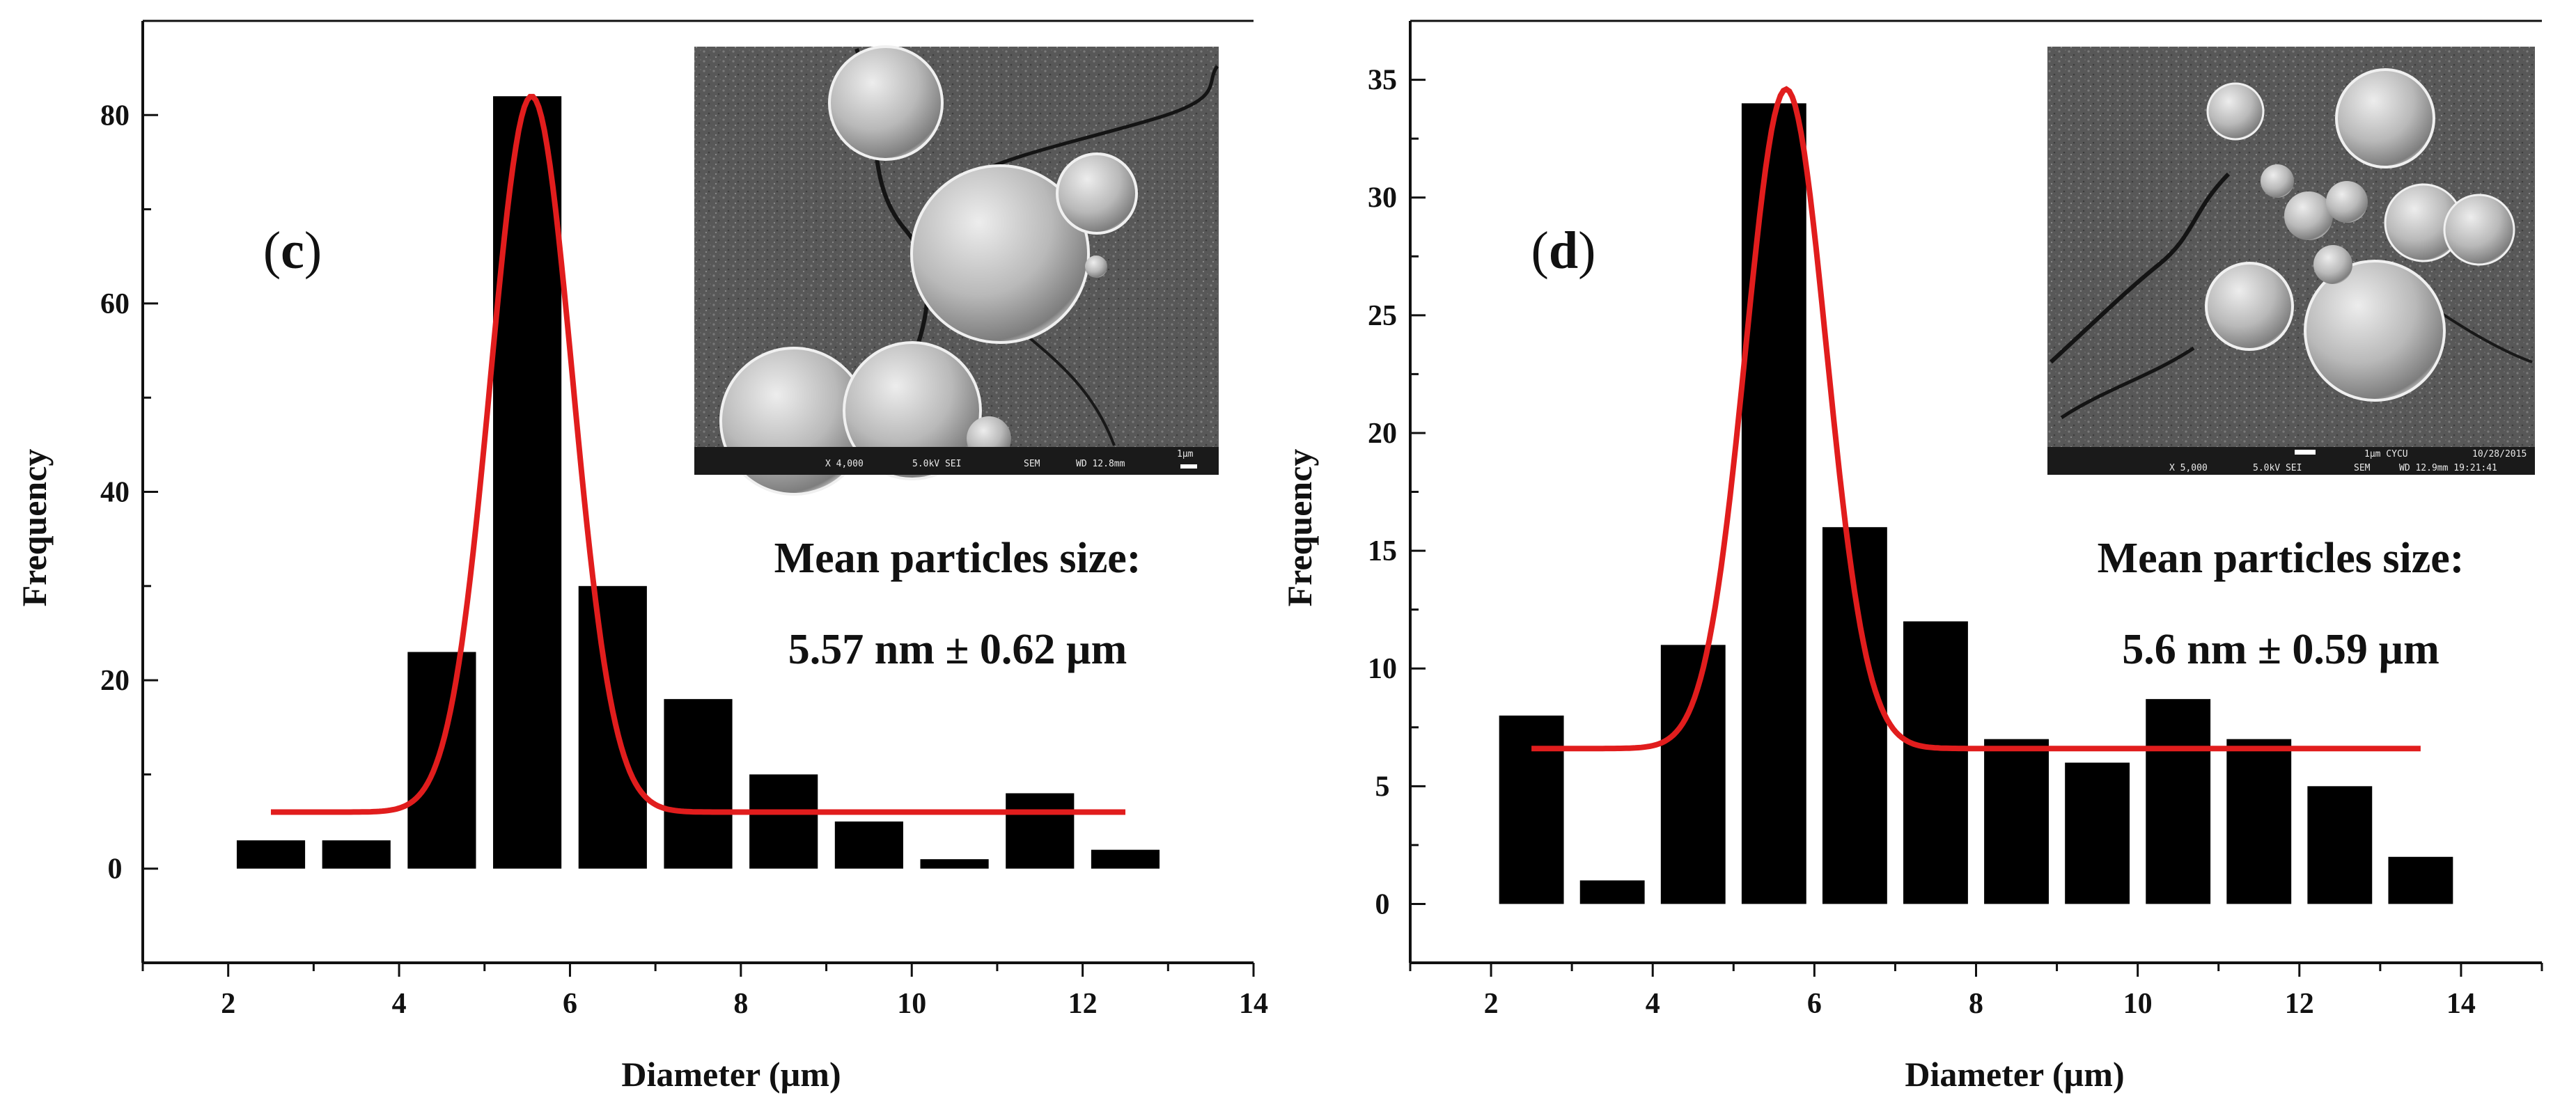 The width and height of the screenshot is (2576, 1109). I want to click on mean-size-title-c: Mean particles size:, so click(958, 558).